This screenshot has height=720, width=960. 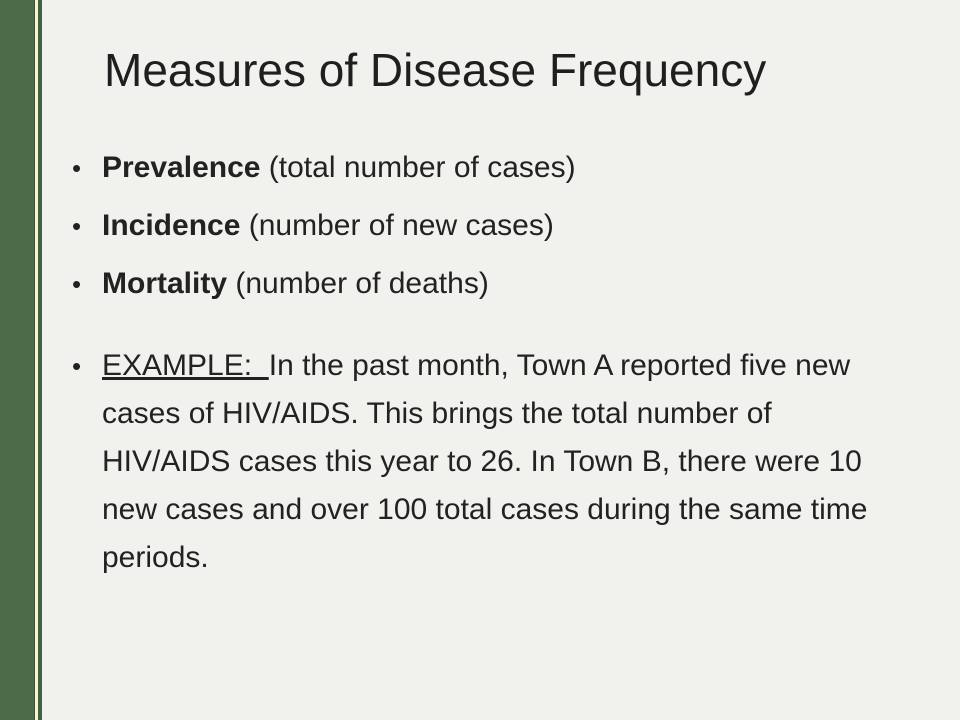 I want to click on example-label: EXAMPLE:, so click(x=185, y=365).